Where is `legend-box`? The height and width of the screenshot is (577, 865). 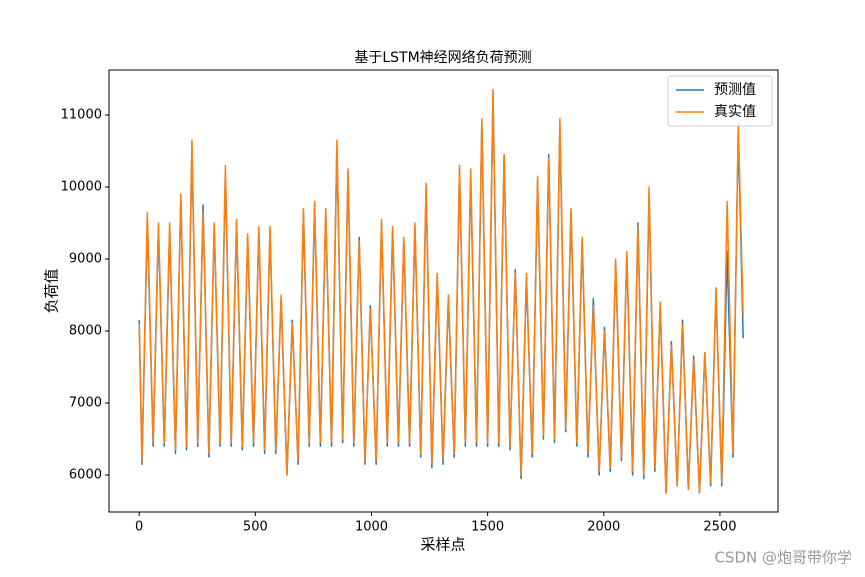
legend-box is located at coordinates (720, 101).